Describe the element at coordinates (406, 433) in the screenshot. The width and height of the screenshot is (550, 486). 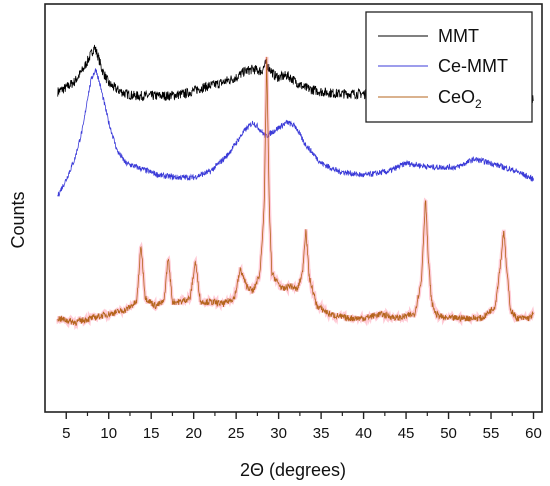
I see `x-tick-label: 45` at that location.